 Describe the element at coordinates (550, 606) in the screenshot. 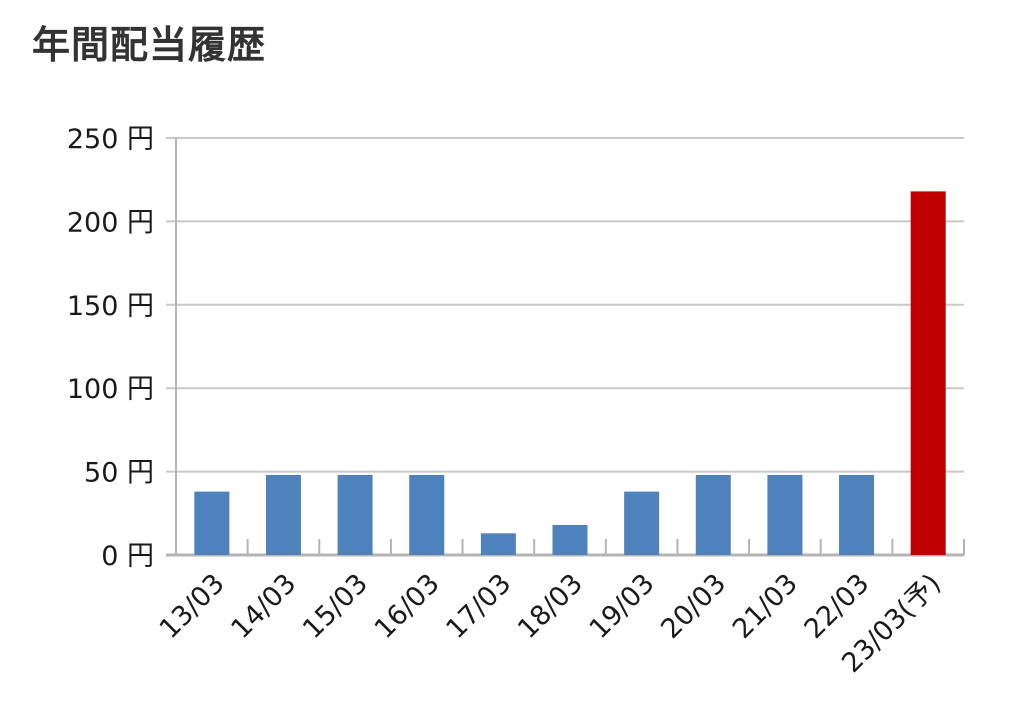

I see `x-tick-label: 18/03` at that location.